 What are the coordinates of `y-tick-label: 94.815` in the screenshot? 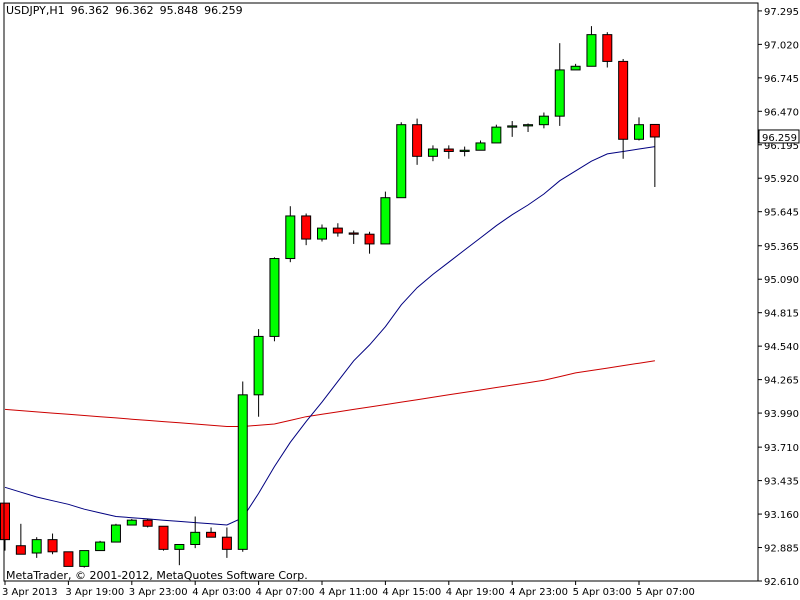 It's located at (781, 314).